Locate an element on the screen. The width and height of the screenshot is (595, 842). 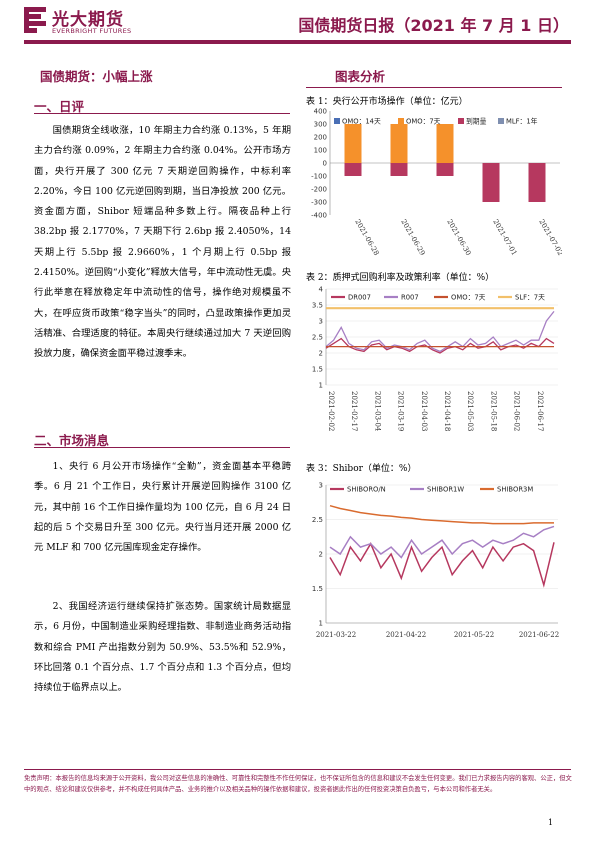
report-title: 国债期货日报（2021 年 7 月 1 日） is located at coordinates (433, 25).